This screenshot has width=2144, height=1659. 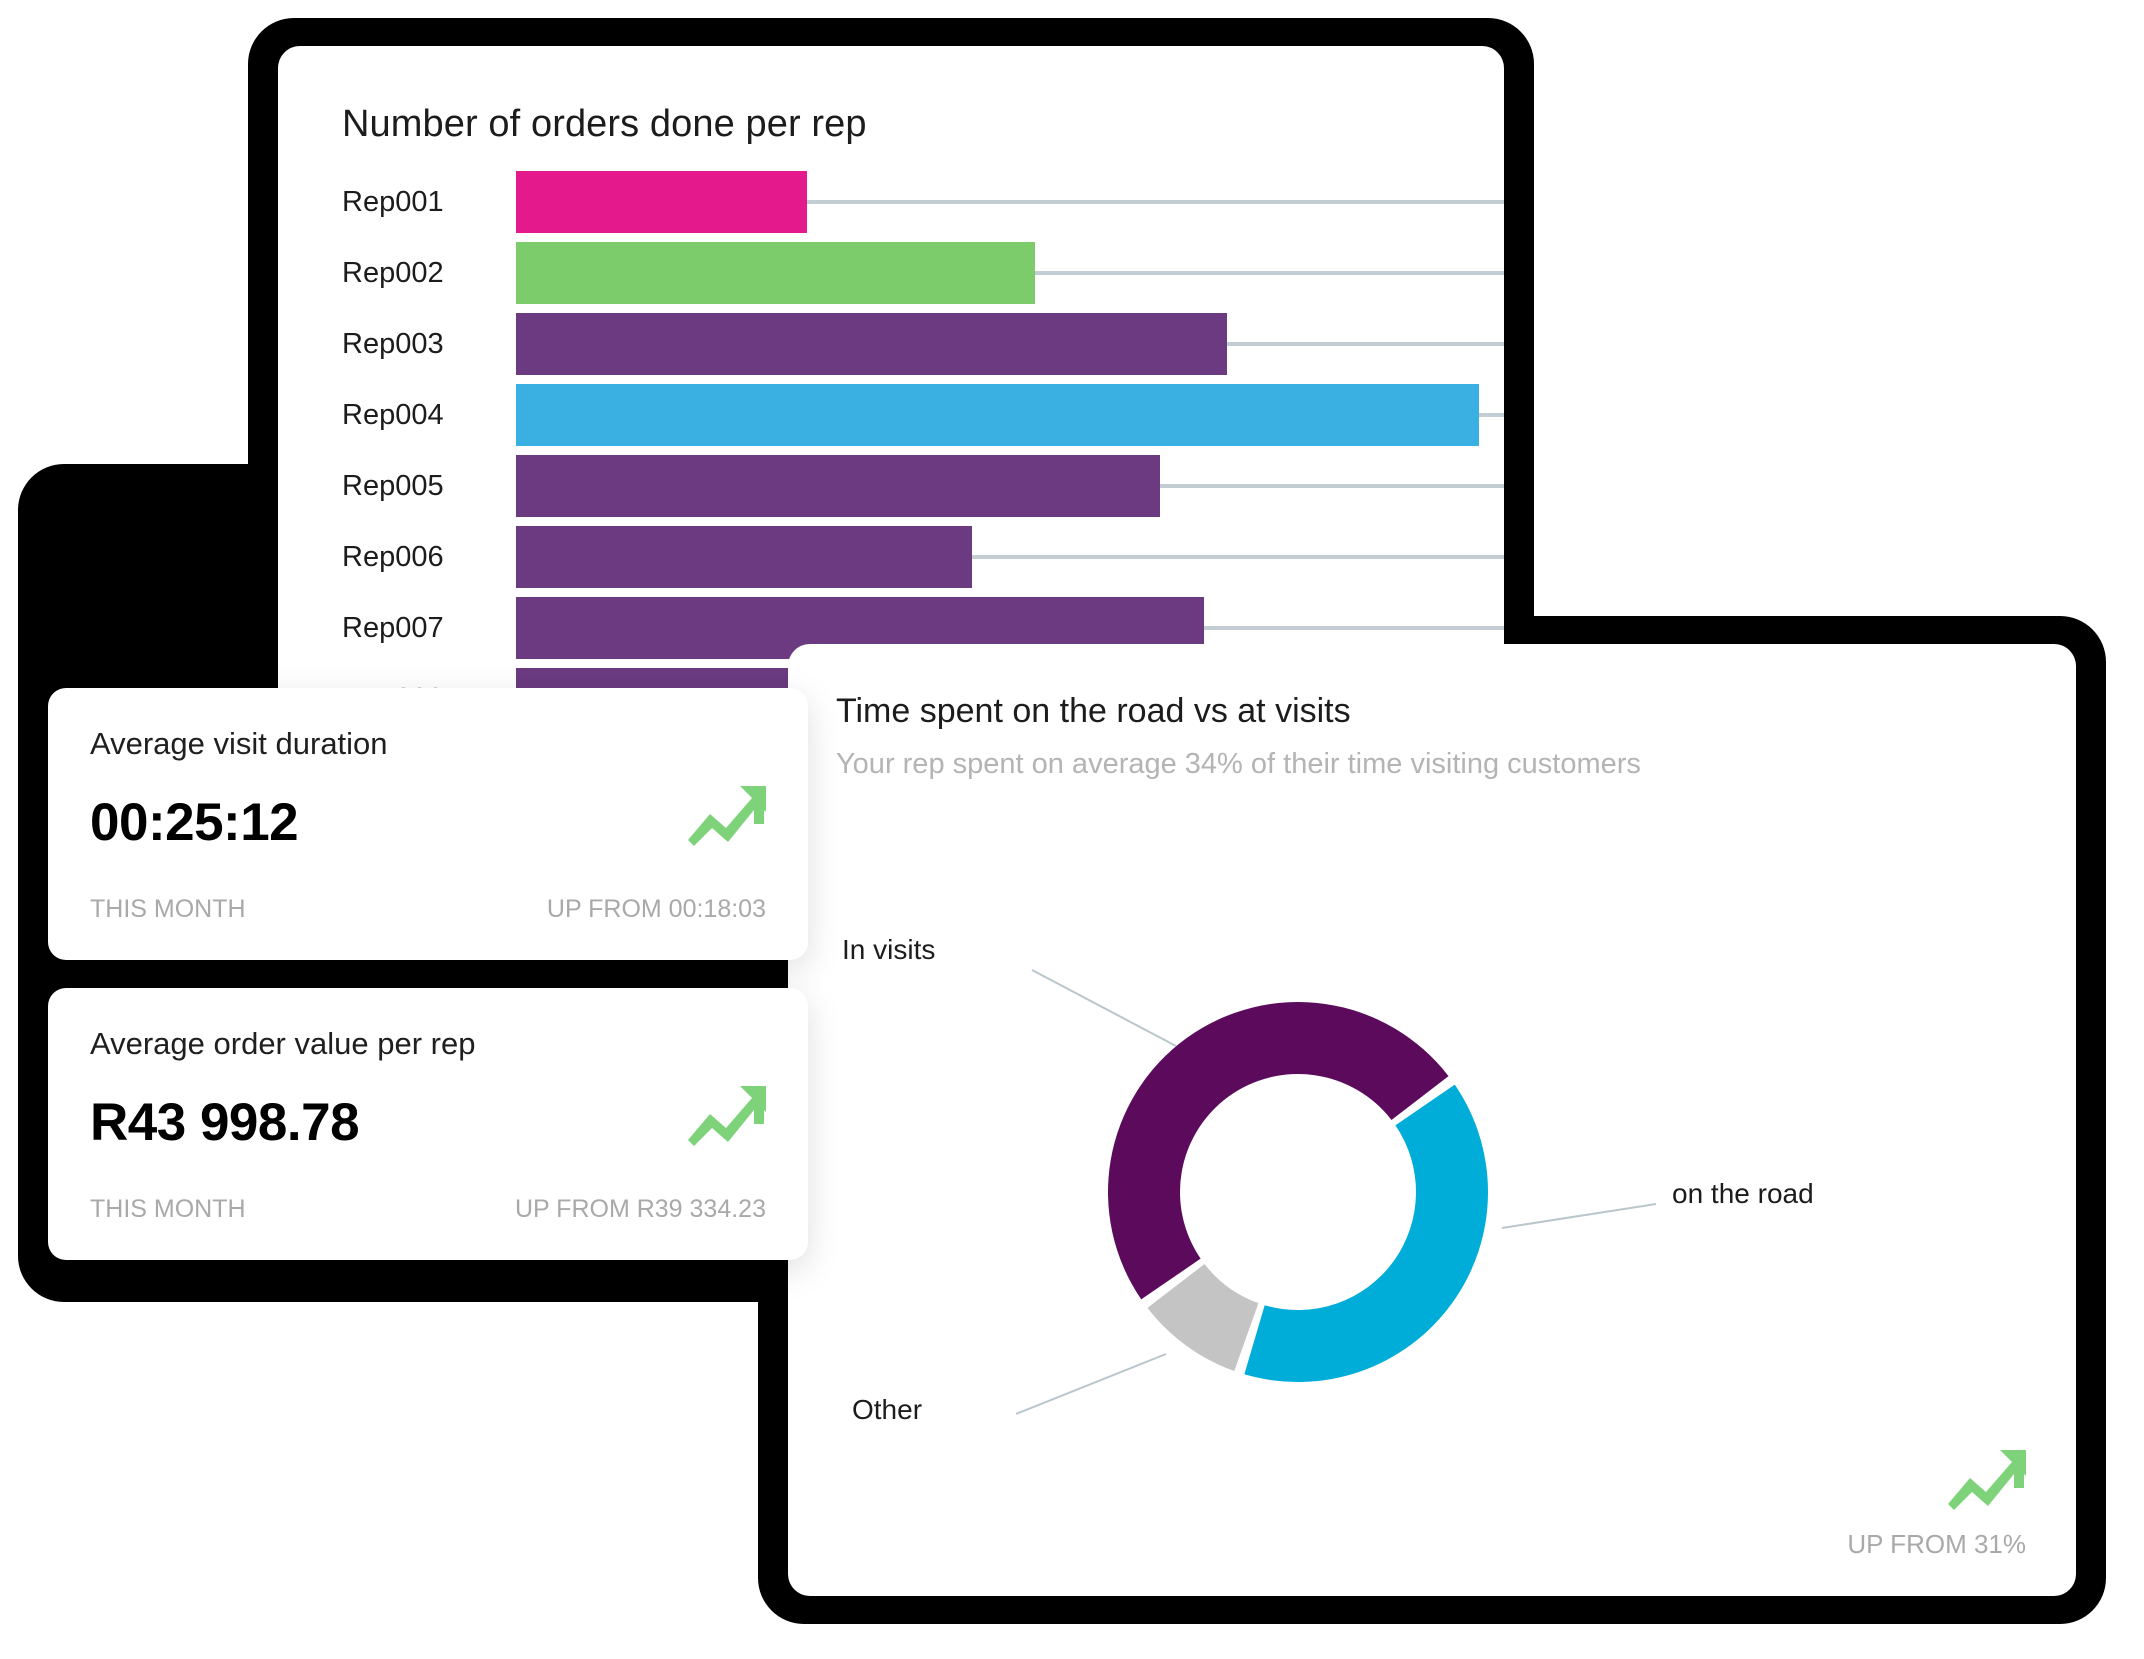 I want to click on bar-category-label: Rep005, so click(x=393, y=486).